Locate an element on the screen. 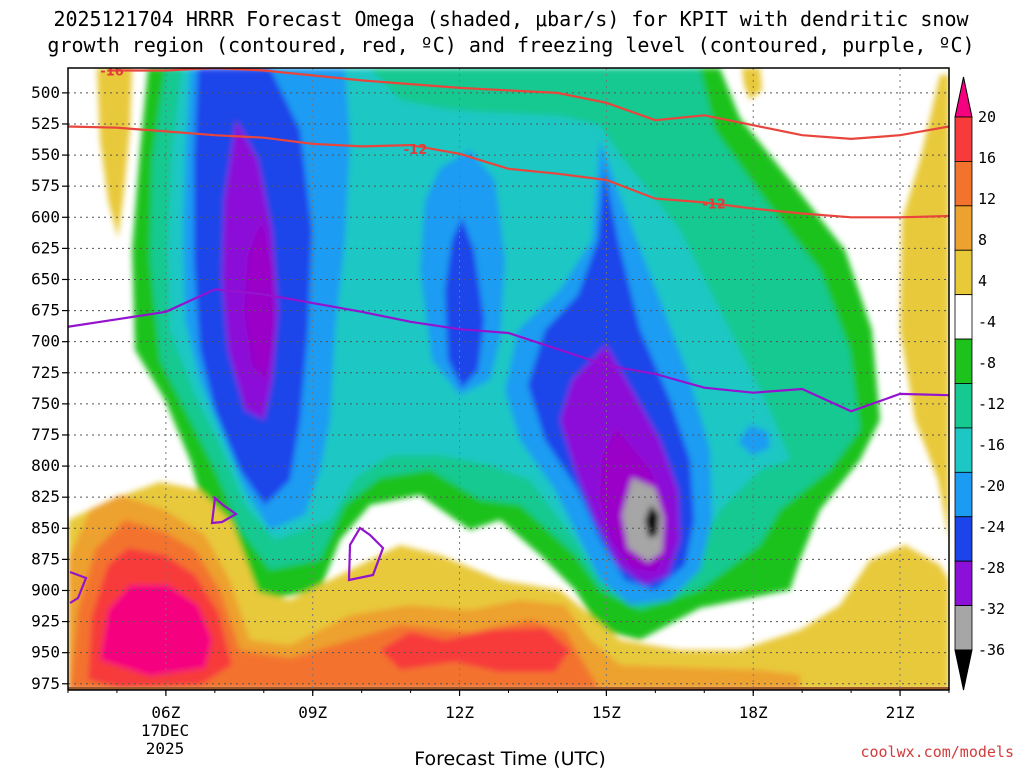  colorbar-label: -8 is located at coordinates (987, 363).